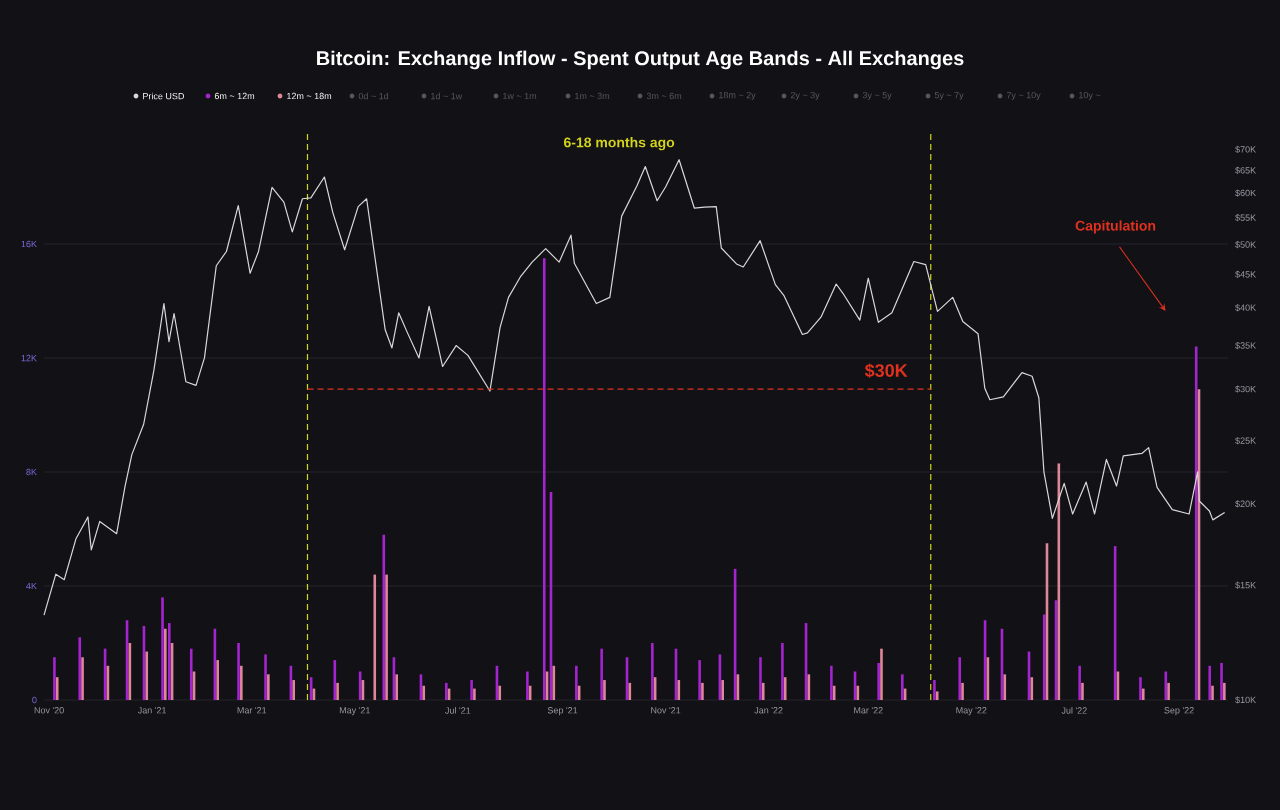 The image size is (1280, 810). I want to click on chart-title: Bitcoin: Exchange Inflow - Spent Output Age Bands - All Exchanges, so click(640, 60).